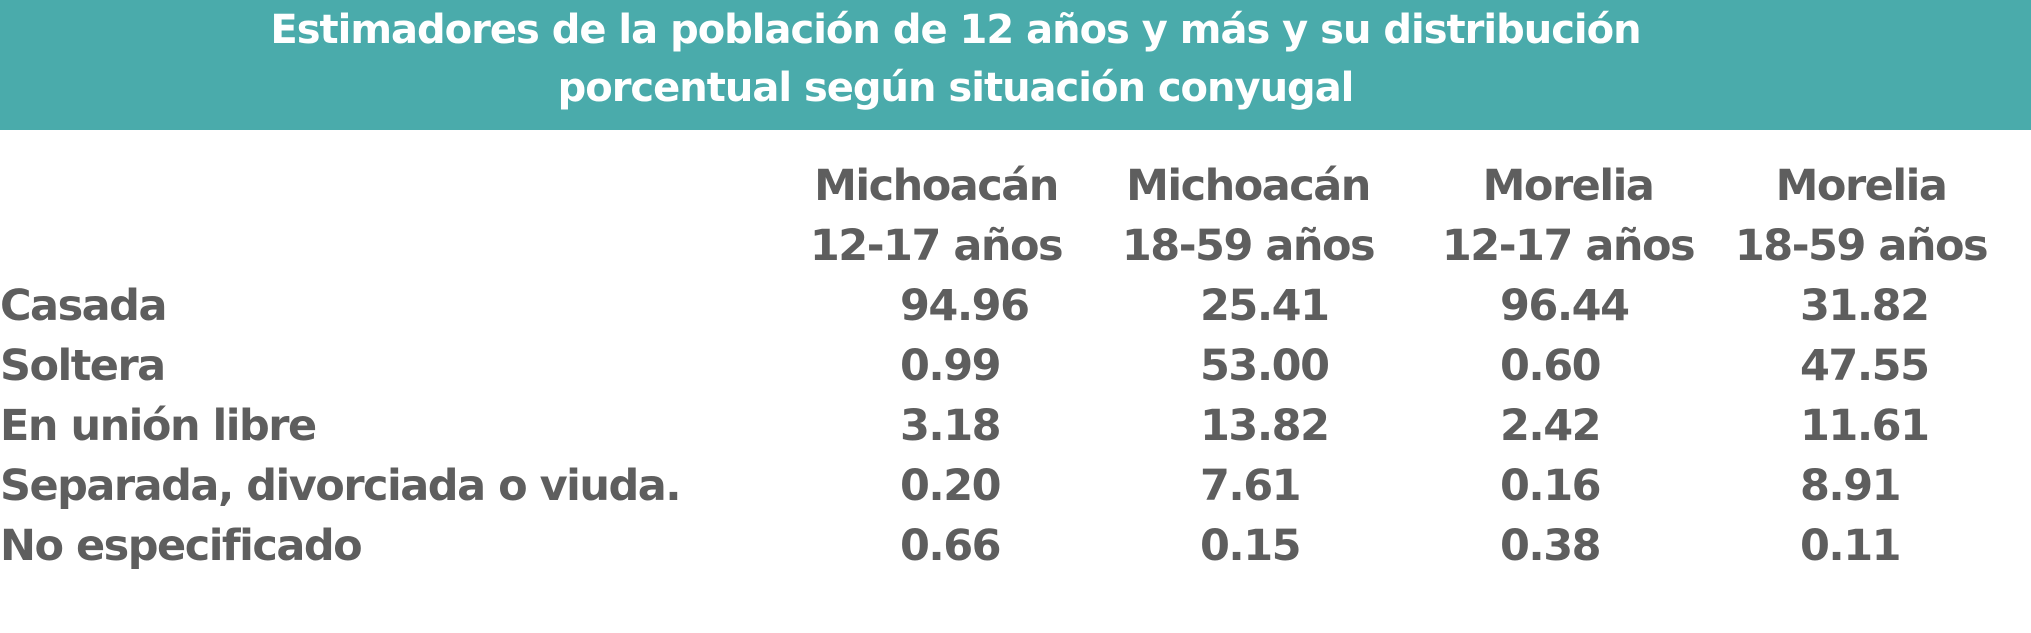 The height and width of the screenshot is (633, 2031). I want to click on cell-value: 8.91, so click(1851, 486).